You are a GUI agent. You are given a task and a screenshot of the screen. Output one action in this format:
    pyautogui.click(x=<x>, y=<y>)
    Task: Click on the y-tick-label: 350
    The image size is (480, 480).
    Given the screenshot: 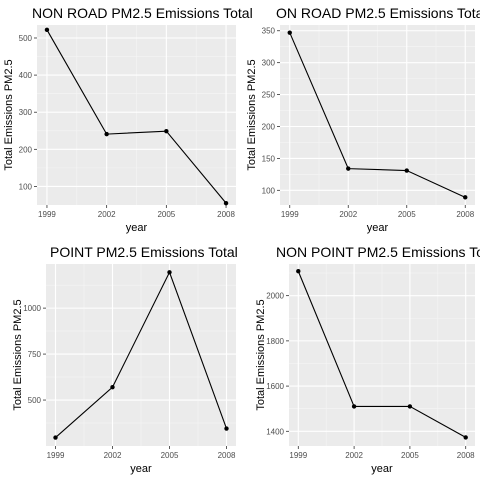 What is the action you would take?
    pyautogui.click(x=269, y=31)
    